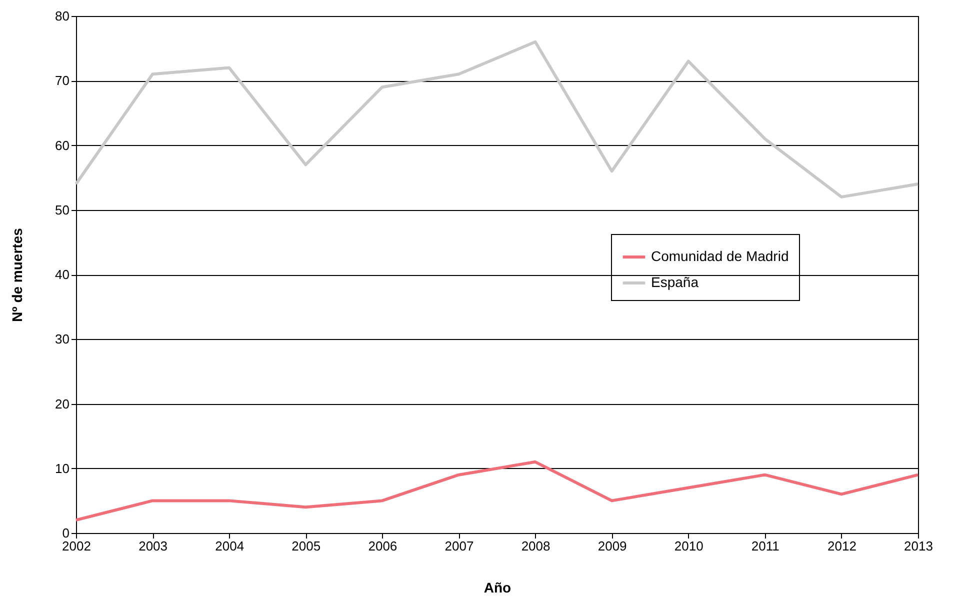  I want to click on y-tick-label: 70, so click(62, 80).